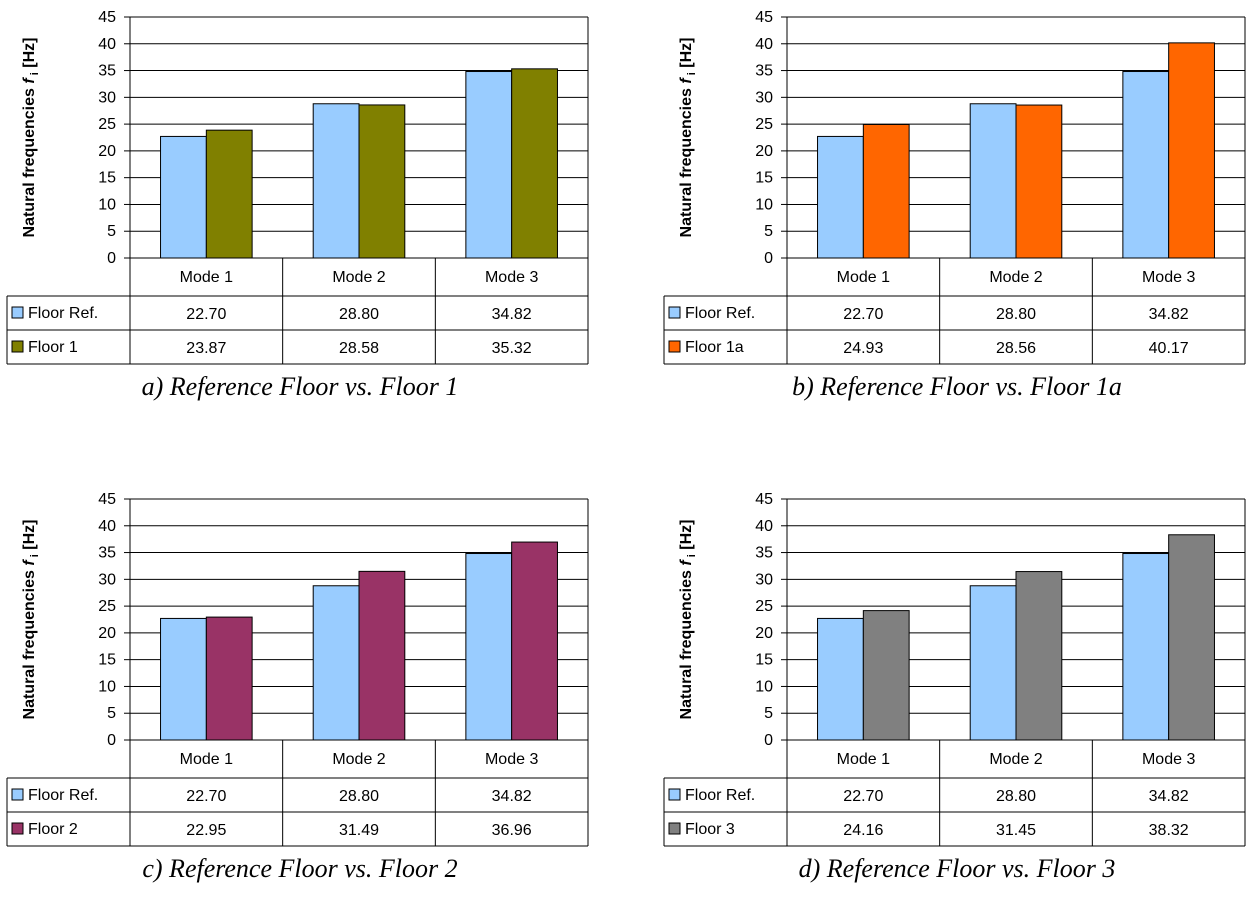  What do you see at coordinates (206, 830) in the screenshot?
I see `data-value-label: 22.95` at bounding box center [206, 830].